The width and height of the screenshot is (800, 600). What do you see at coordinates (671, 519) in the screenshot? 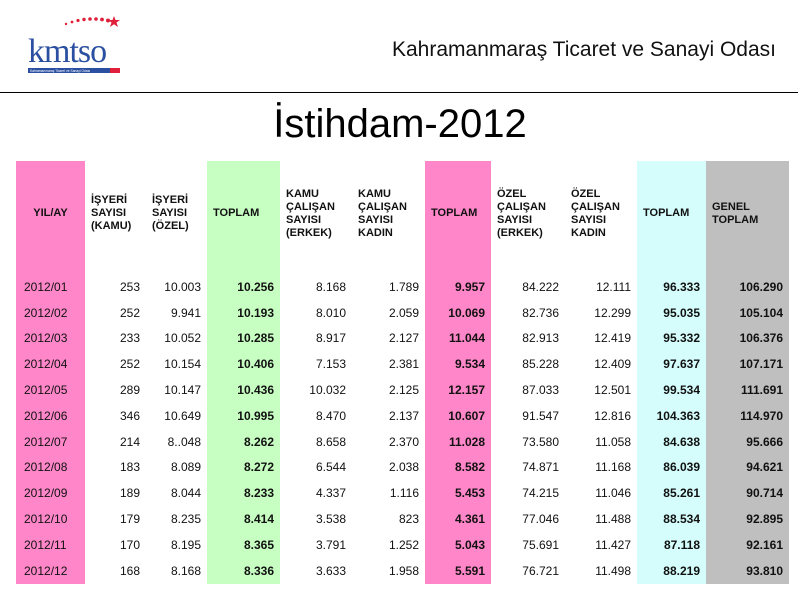
I see `cell-private-total: 88.534` at bounding box center [671, 519].